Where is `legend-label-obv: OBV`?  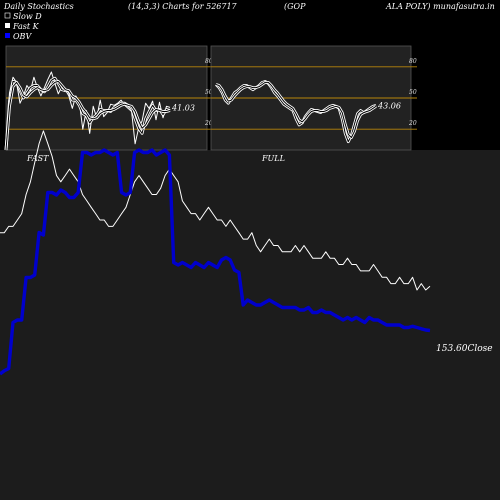 legend-label-obv: OBV is located at coordinates (22, 36).